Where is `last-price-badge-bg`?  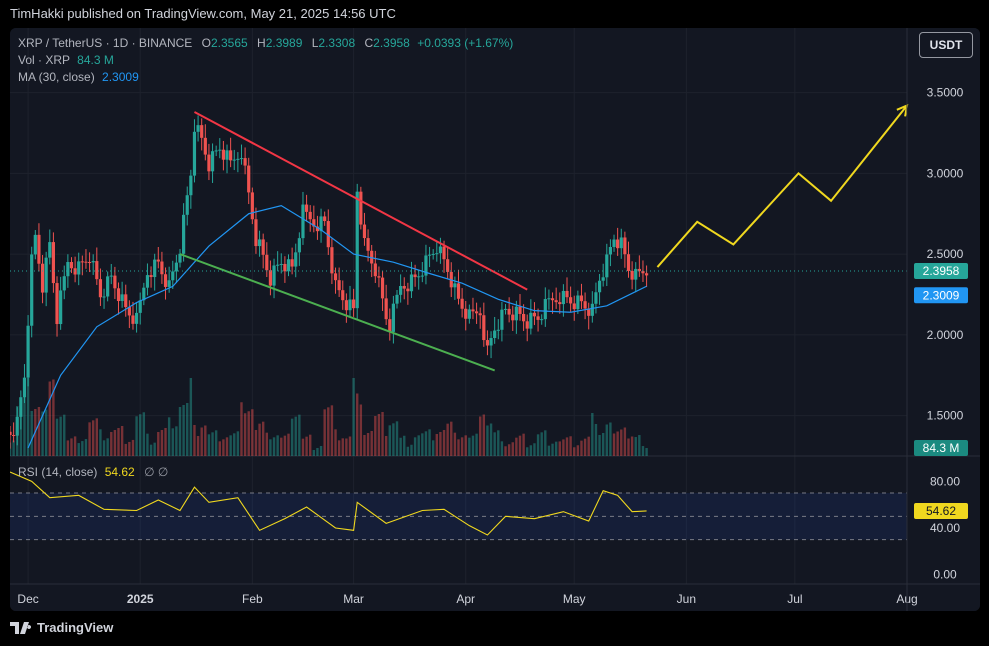
last-price-badge-bg is located at coordinates (941, 270).